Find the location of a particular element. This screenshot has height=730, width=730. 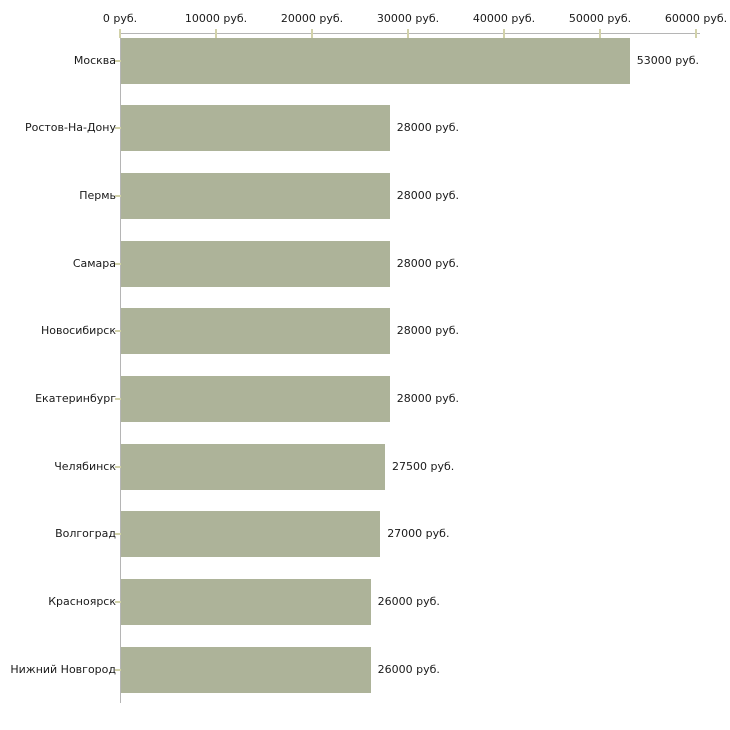

category-label: Челябинск is located at coordinates (85, 466).